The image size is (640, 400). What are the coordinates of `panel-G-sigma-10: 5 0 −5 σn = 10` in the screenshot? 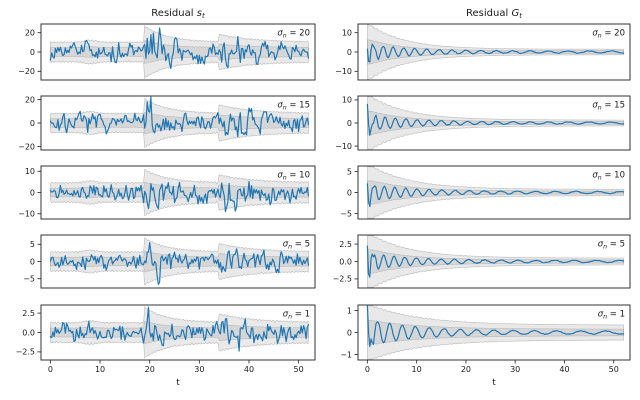 It's located at (485, 192).